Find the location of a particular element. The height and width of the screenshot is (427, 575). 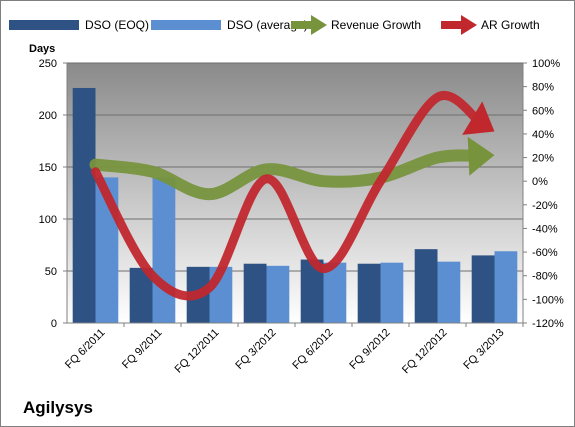

right-tick-label: 80% is located at coordinates (543, 88).